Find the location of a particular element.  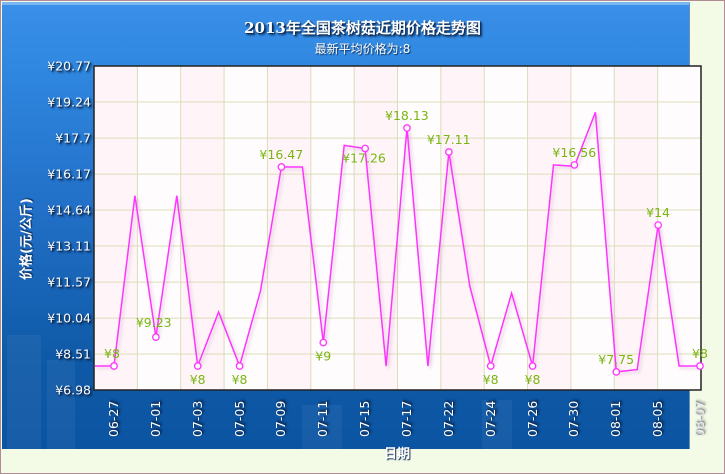

chart-title: 2013年全国茶树菇近期价格走势图 is located at coordinates (362, 28).